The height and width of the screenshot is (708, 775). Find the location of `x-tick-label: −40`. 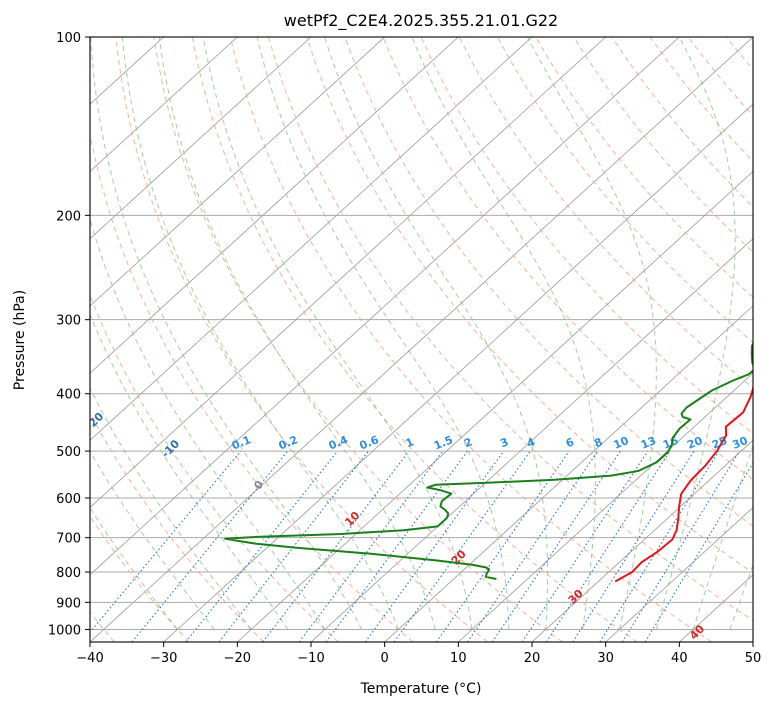

x-tick-label: −40 is located at coordinates (89, 658).